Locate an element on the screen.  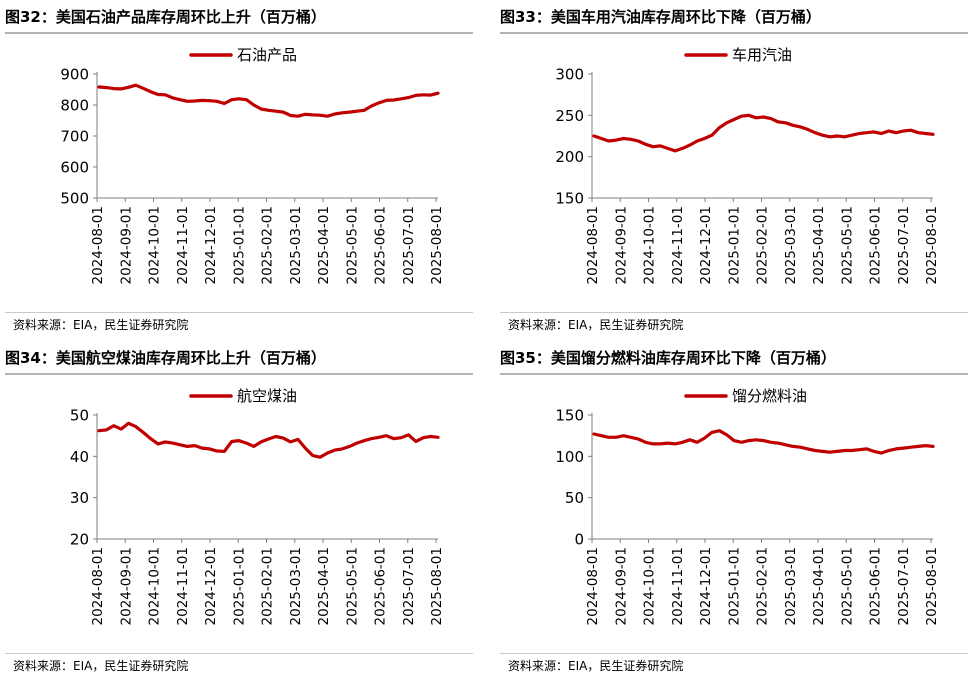
y-tick-label: 200 is located at coordinates (569, 157).